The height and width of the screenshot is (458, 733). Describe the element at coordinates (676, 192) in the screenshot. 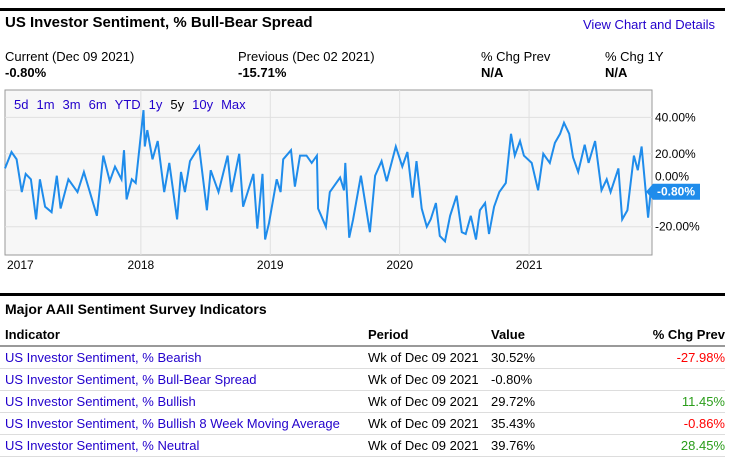

I see `last-value-label: -0.80%` at that location.